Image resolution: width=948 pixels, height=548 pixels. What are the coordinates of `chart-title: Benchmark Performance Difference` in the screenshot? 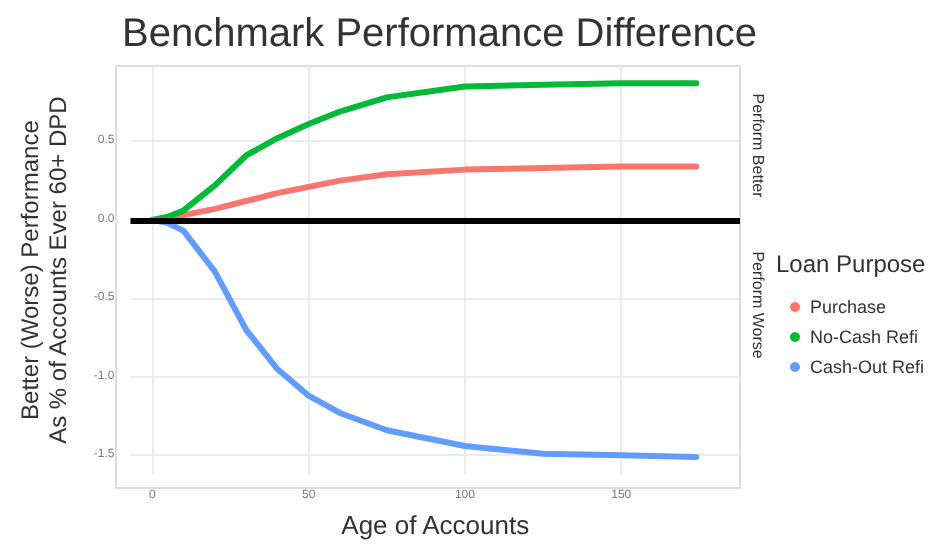 It's located at (440, 34).